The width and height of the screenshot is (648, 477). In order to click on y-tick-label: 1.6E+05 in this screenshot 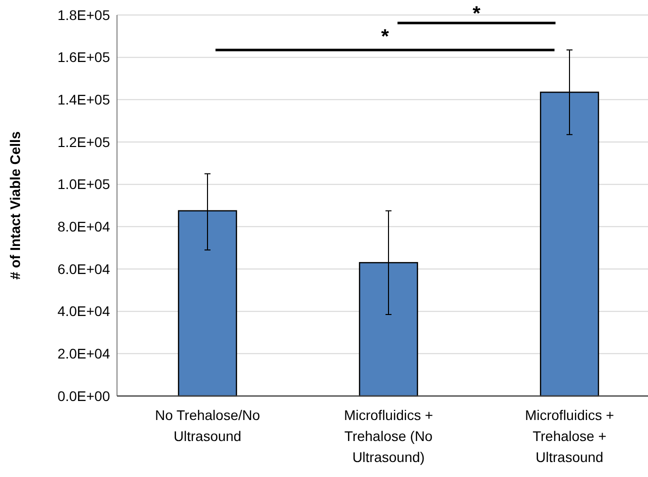, I will do `click(83, 57)`.